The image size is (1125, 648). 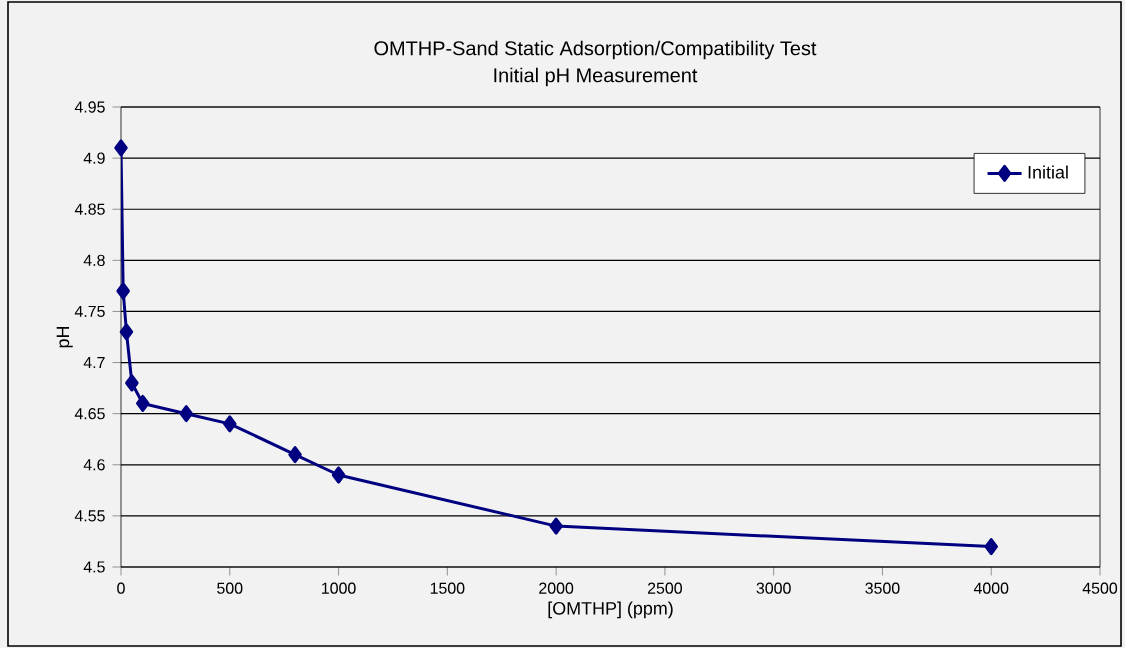 I want to click on y-tick-label: 4.95, so click(x=89, y=107).